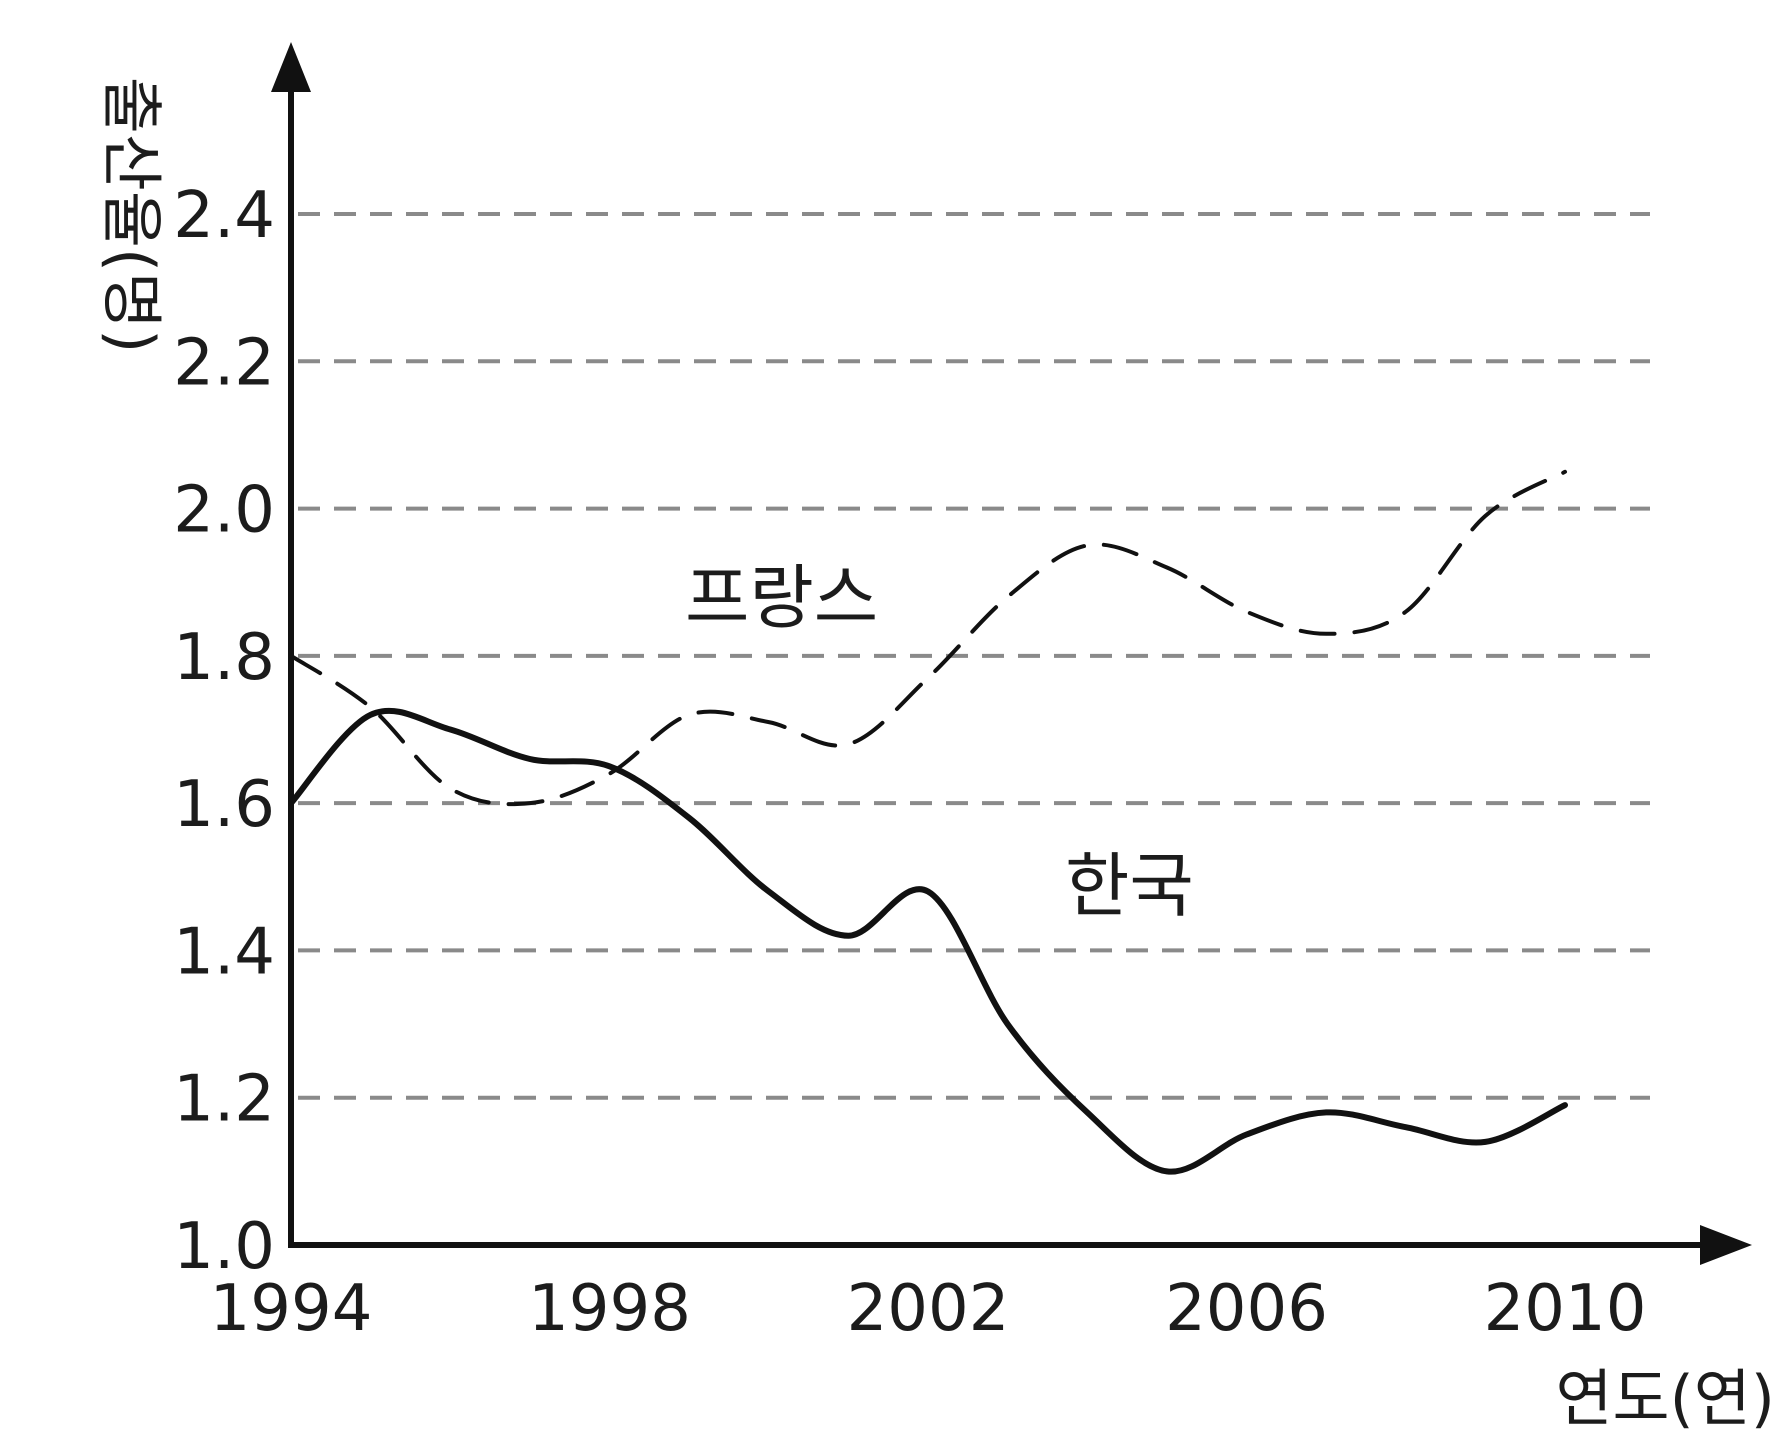 The image size is (1785, 1452). Describe the element at coordinates (224, 511) in the screenshot. I see `y-tick-label: 2.0` at that location.